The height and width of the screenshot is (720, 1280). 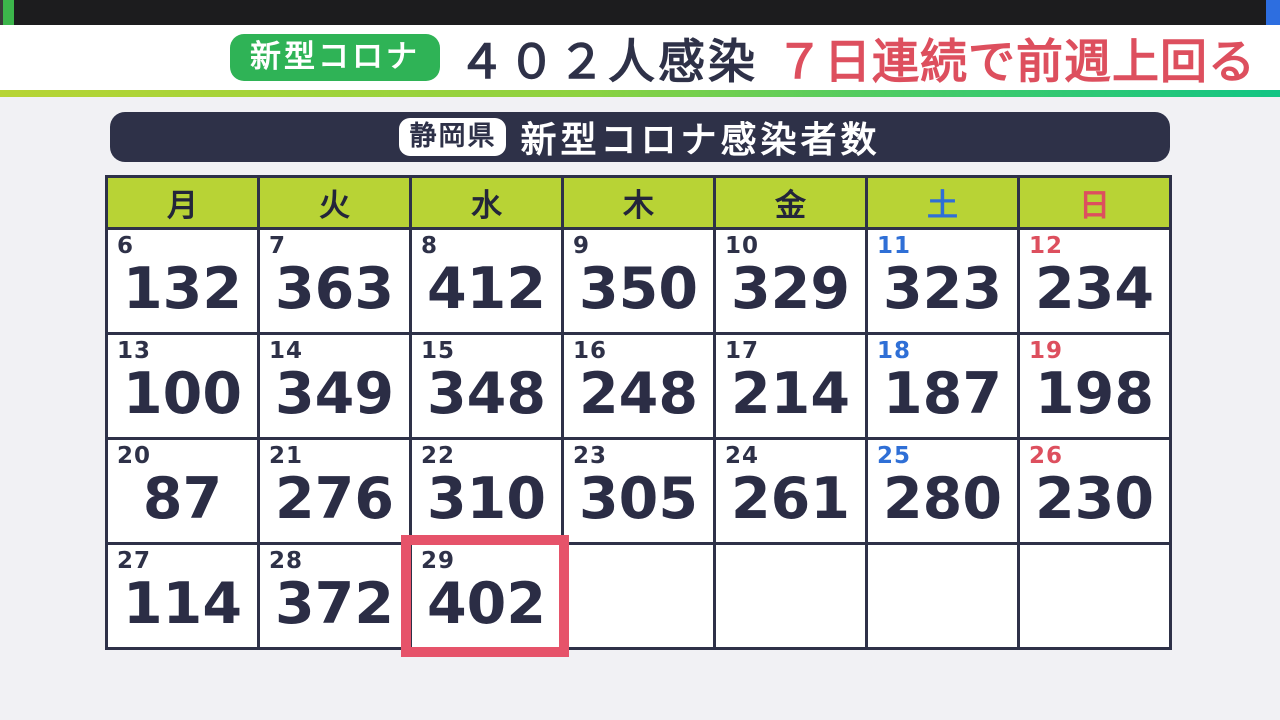 I want to click on day-number: 17, so click(x=742, y=351).